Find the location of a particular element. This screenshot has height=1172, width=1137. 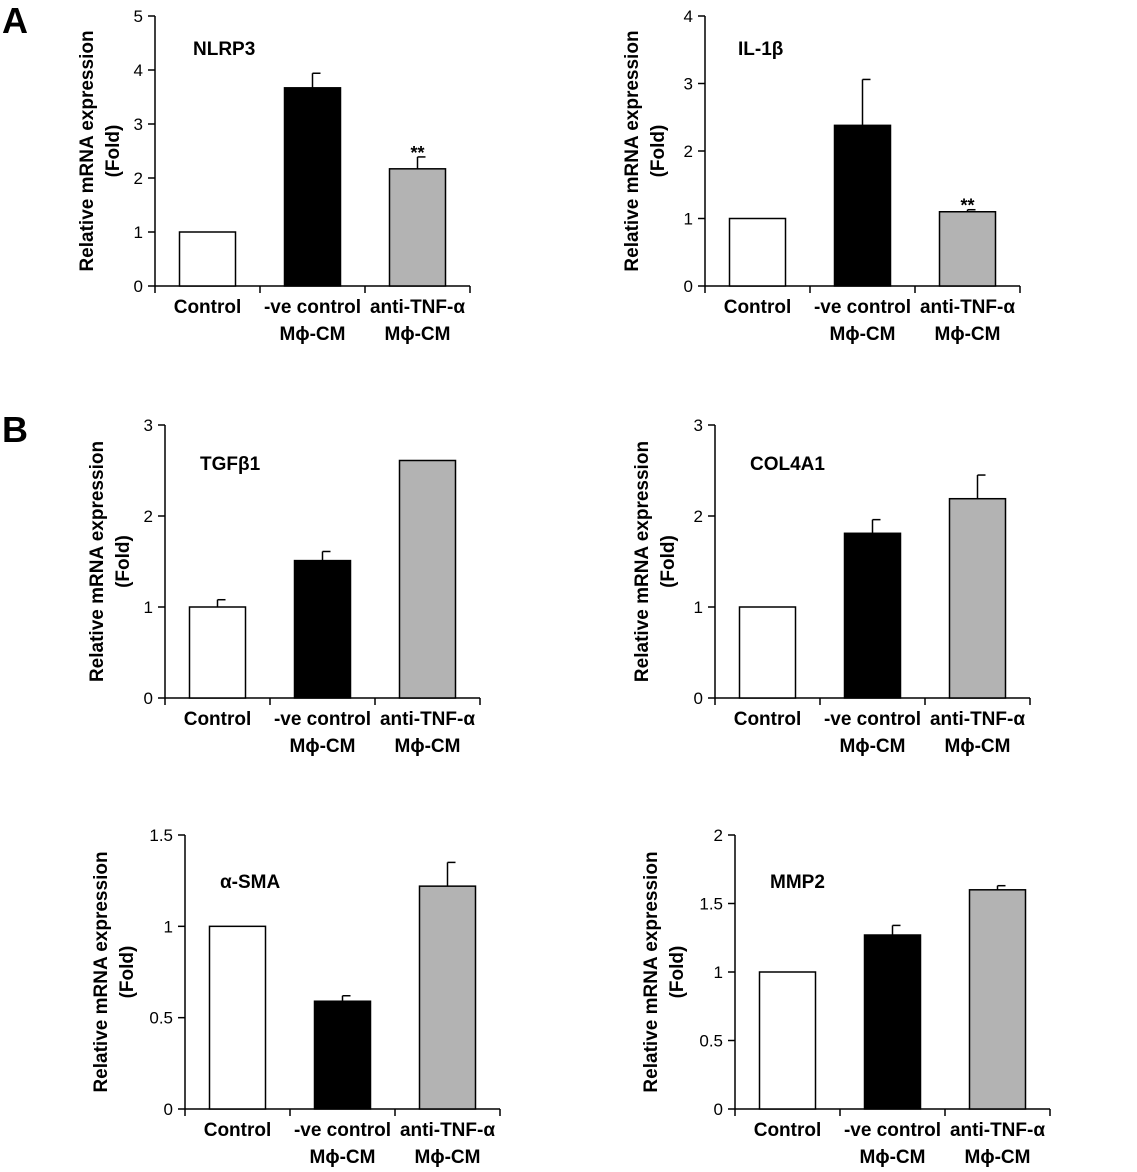

panel-label-b: B is located at coordinates (15, 429).